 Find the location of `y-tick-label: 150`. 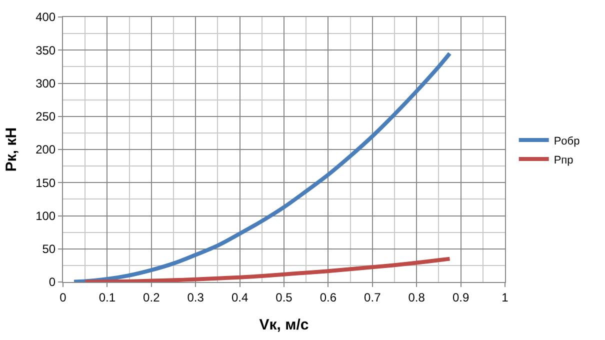

y-tick-label: 150 is located at coordinates (46, 183).